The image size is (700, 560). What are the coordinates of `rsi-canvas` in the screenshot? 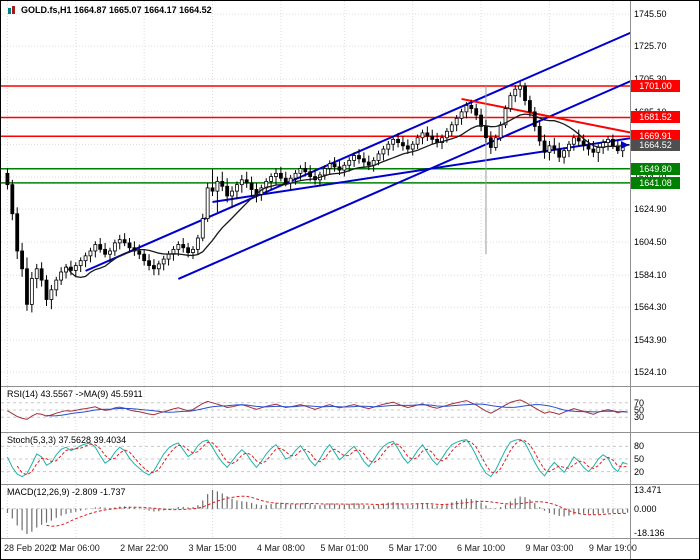 It's located at (316, 409).